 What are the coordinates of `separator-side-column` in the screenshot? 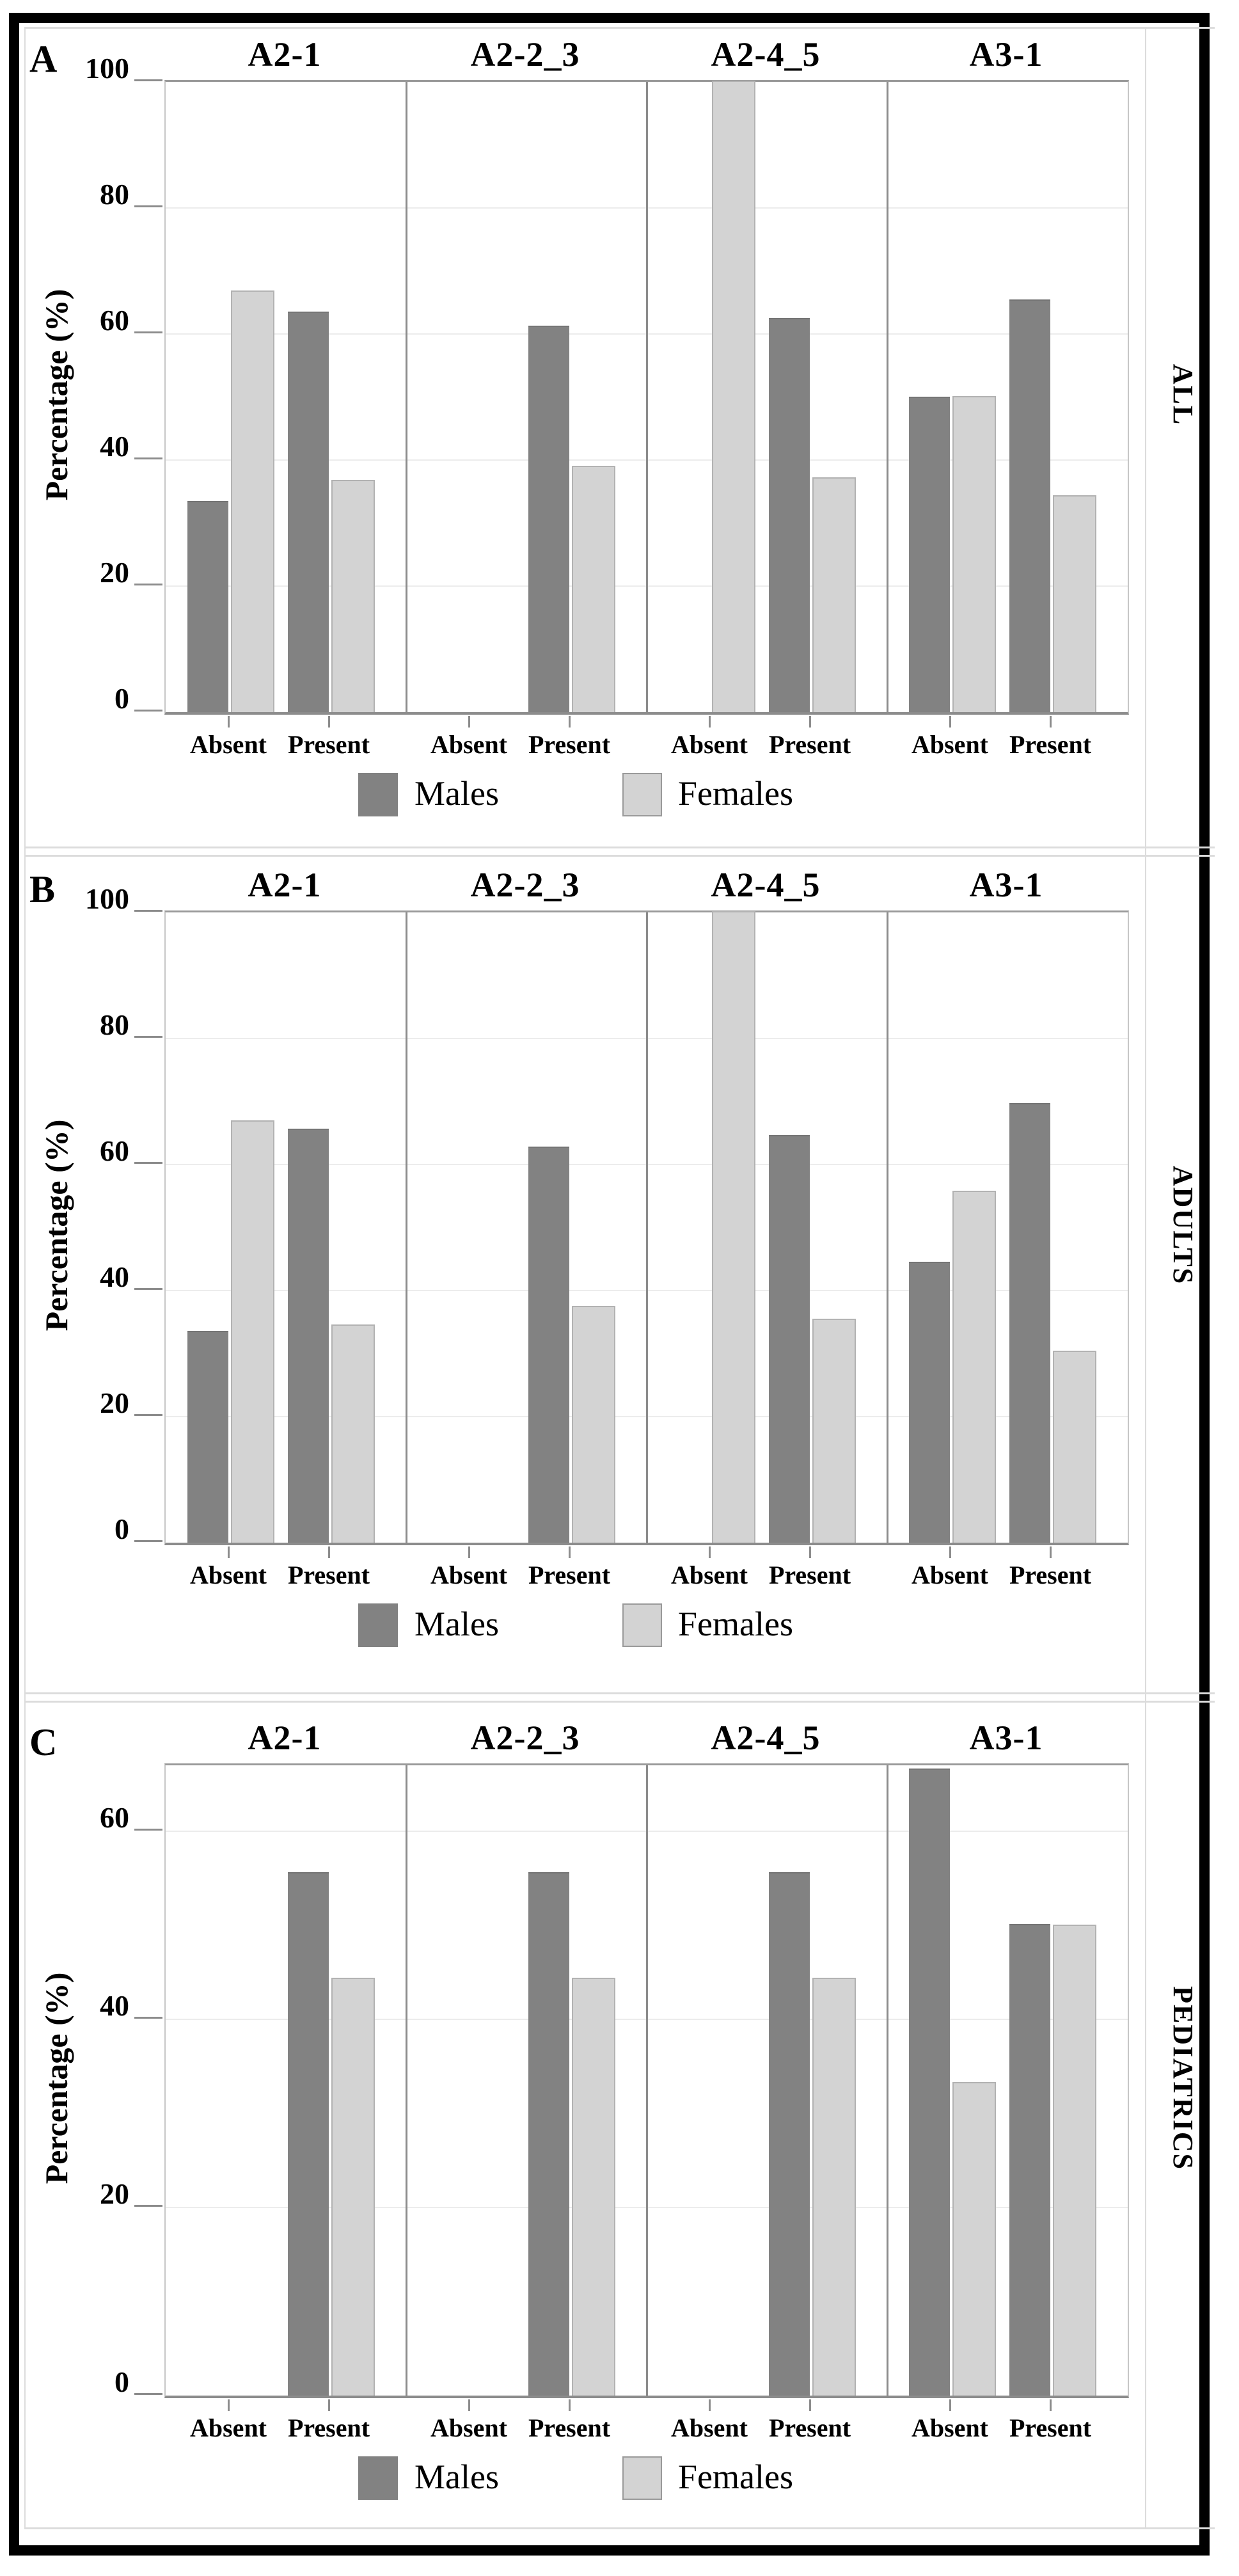 It's located at (1146, 1278).